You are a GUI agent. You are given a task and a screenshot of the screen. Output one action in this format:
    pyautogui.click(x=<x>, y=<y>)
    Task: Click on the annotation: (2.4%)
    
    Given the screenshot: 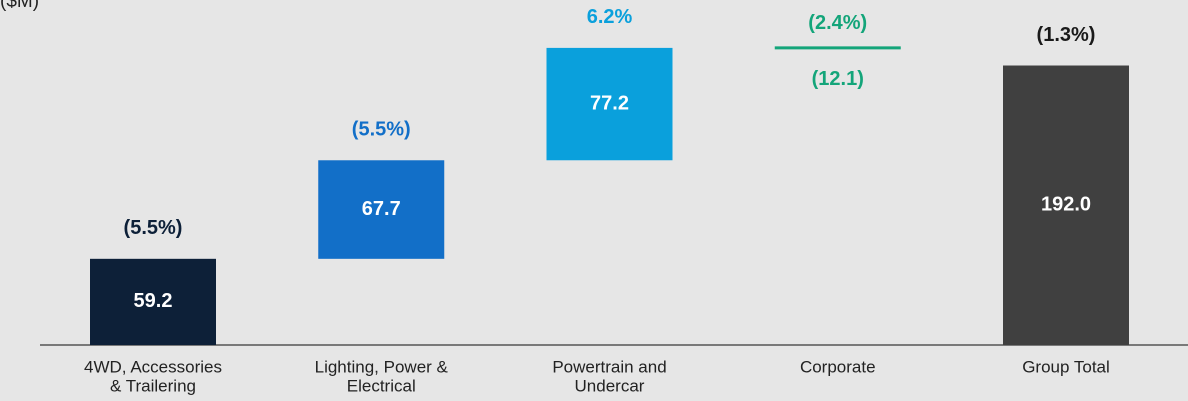 What is the action you would take?
    pyautogui.click(x=837, y=23)
    